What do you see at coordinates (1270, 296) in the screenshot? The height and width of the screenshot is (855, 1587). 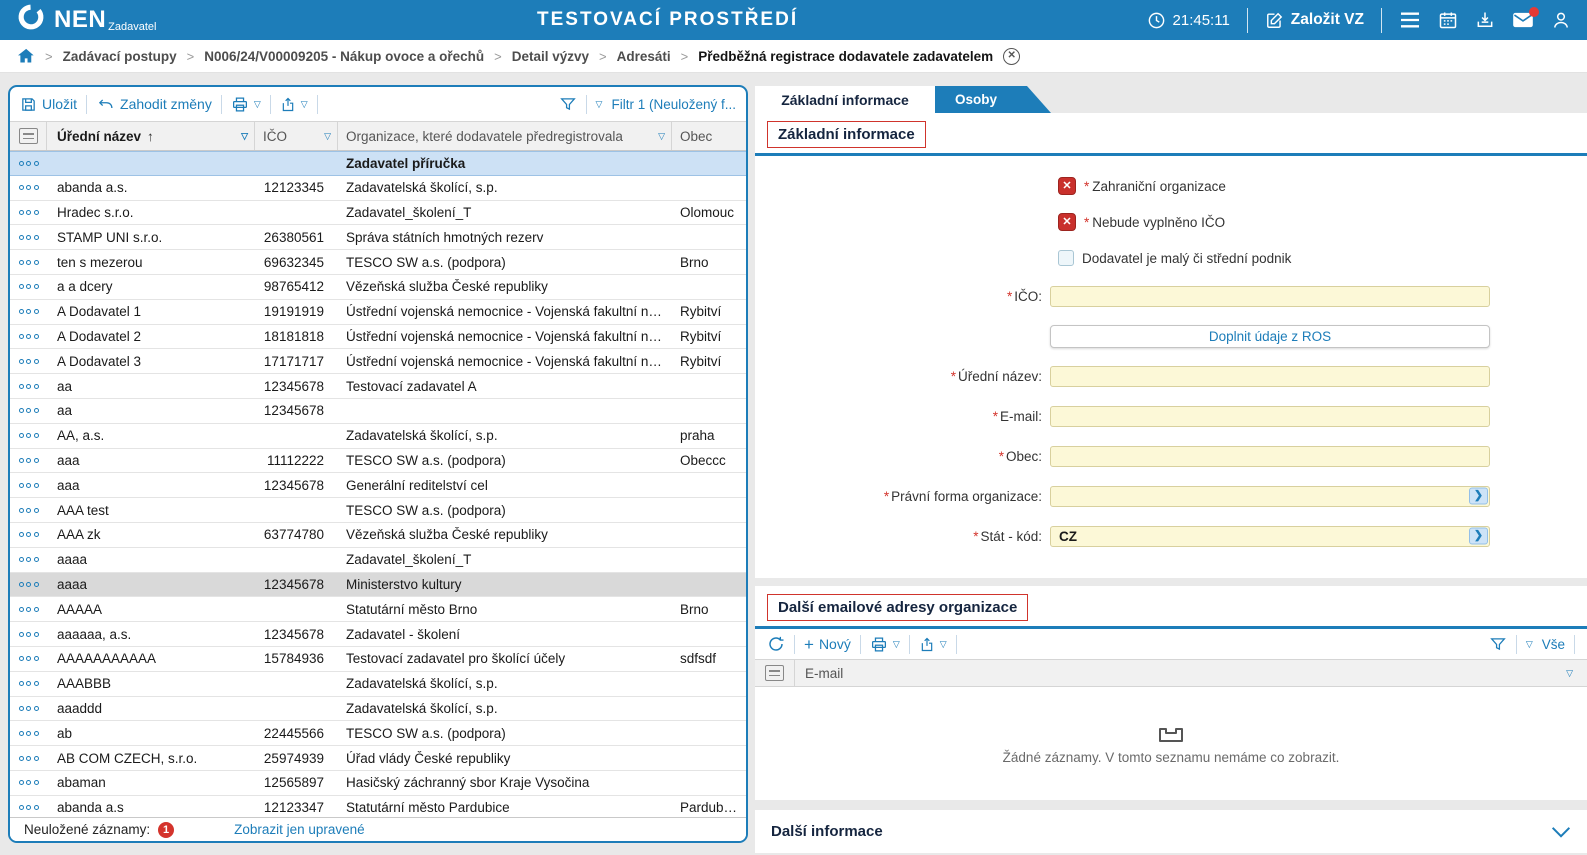 I see `ico-input` at bounding box center [1270, 296].